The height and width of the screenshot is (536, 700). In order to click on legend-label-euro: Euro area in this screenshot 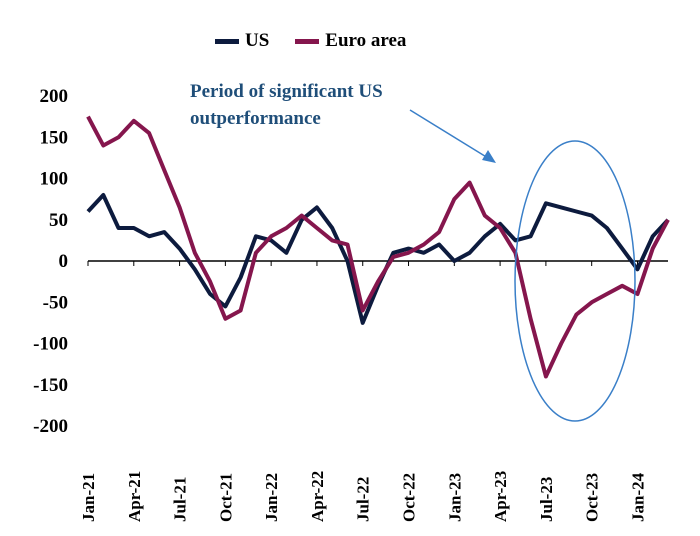, I will do `click(366, 40)`.